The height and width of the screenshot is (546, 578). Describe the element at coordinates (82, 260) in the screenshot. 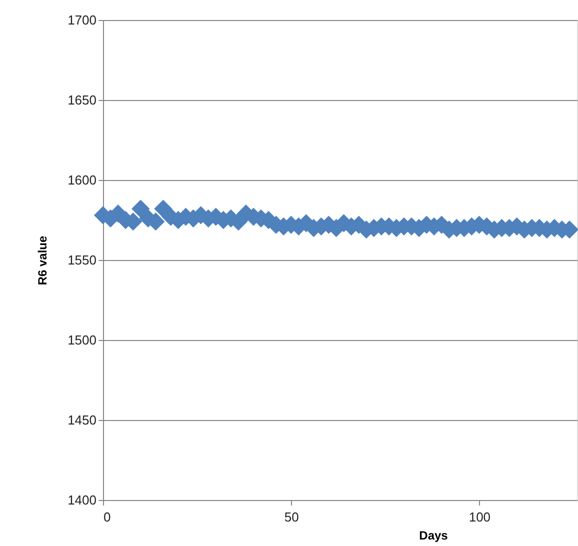

I see `y-tick-label: 1550` at that location.